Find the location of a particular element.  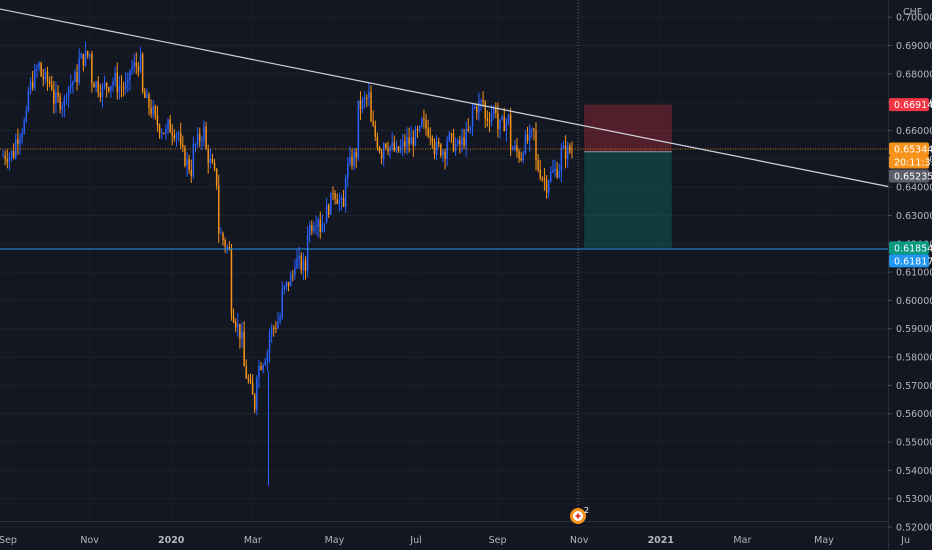

price-tick-label: 0.57000 is located at coordinates (914, 386).